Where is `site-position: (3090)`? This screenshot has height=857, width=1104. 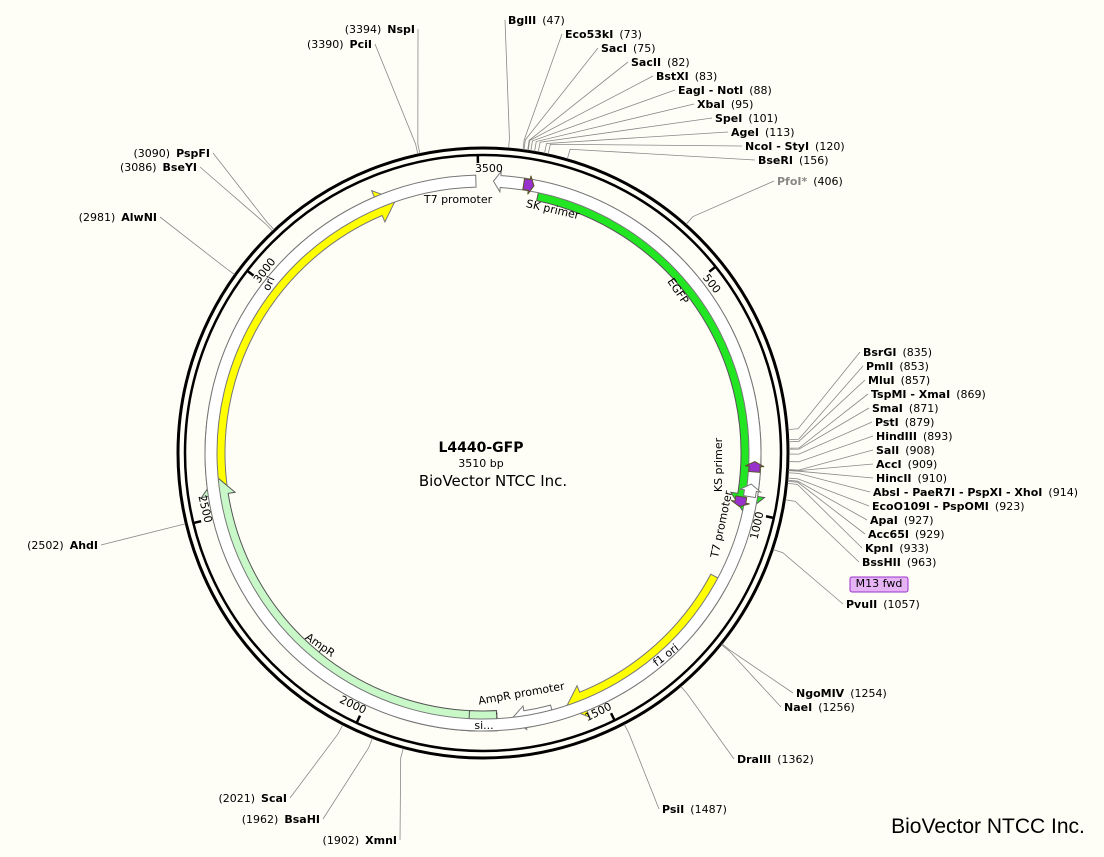
site-position: (3090) is located at coordinates (152, 153).